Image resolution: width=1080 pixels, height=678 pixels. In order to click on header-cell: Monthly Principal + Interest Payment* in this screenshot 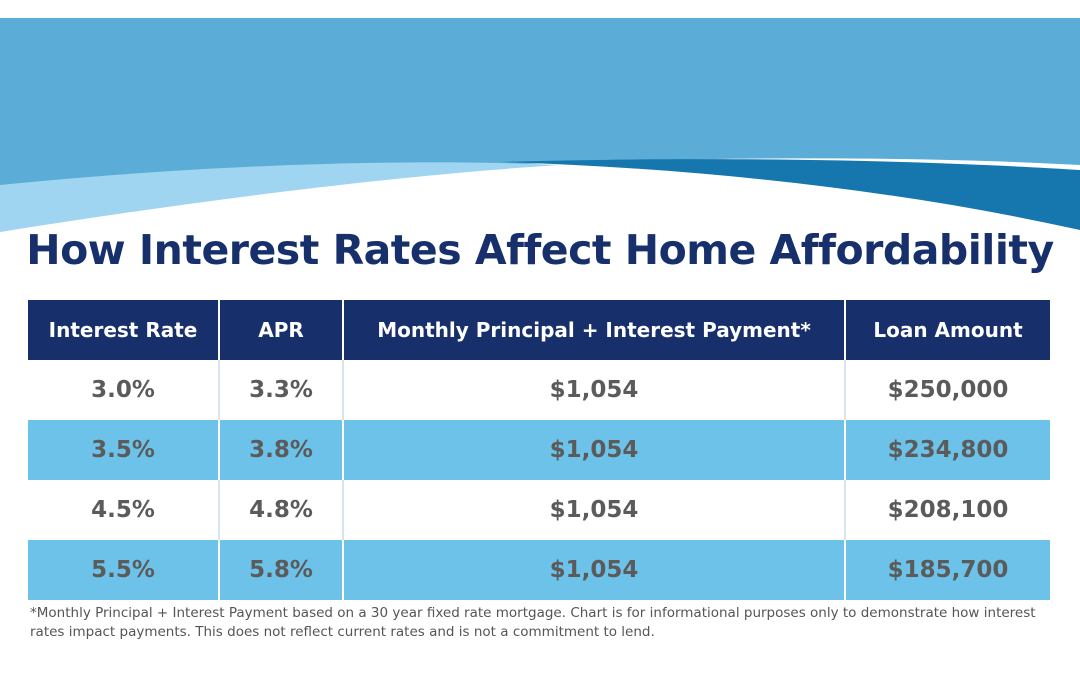, I will do `click(595, 330)`.